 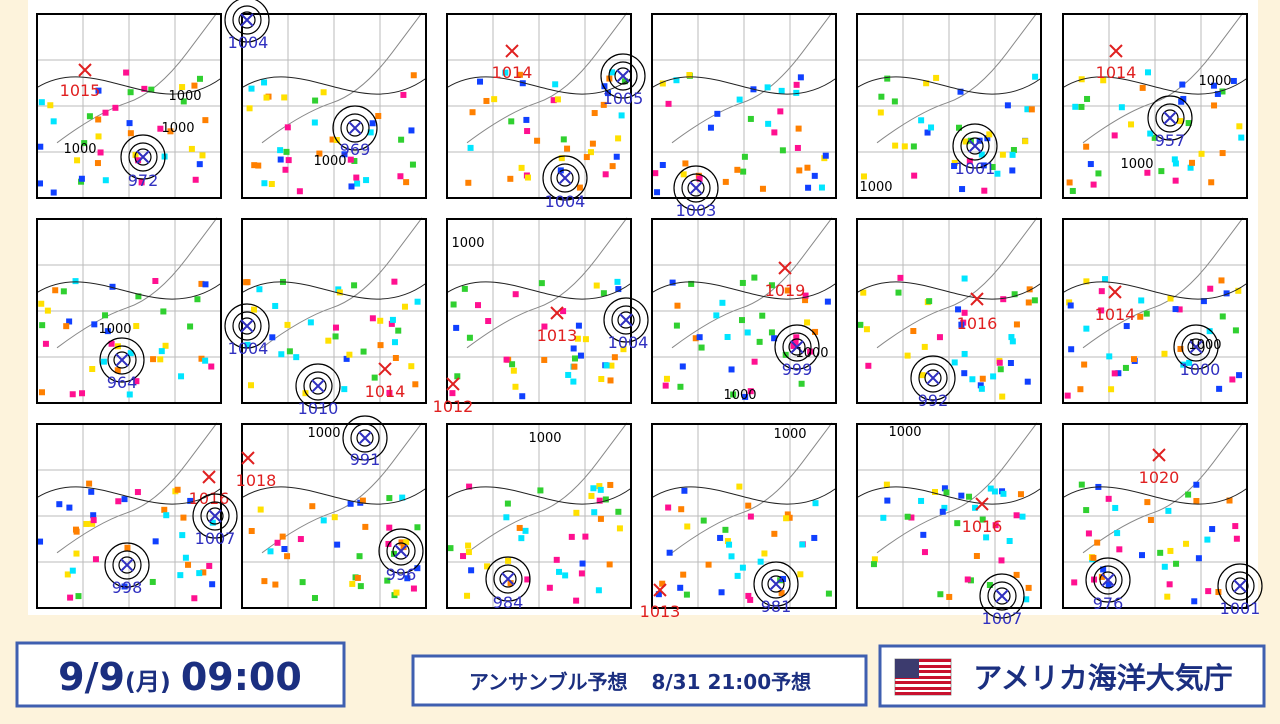 I want to click on pressure-label: 969, so click(x=355, y=149).